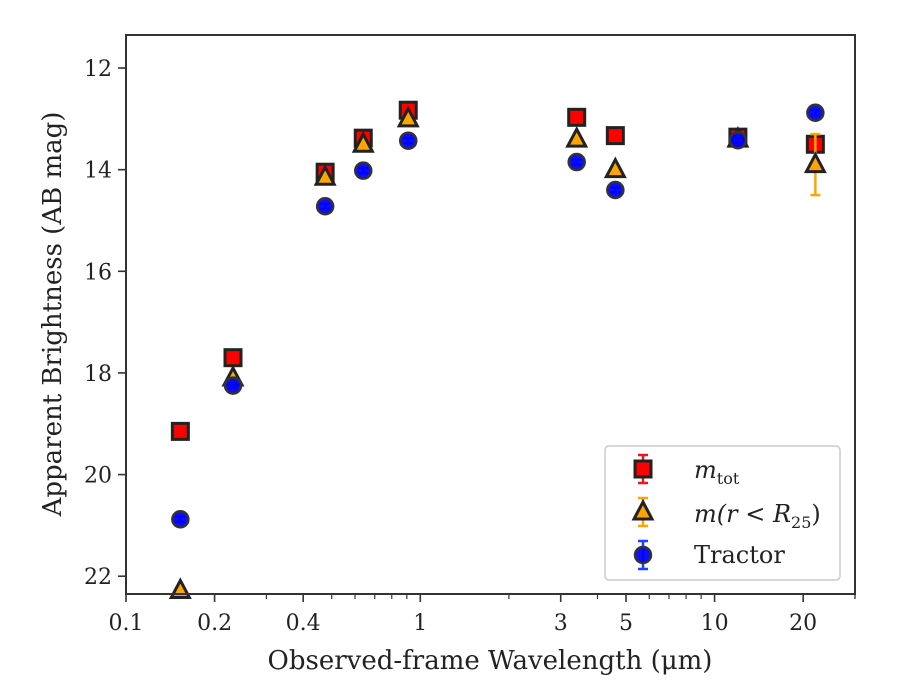  What do you see at coordinates (420, 623) in the screenshot?
I see `x-tick-label: 1` at bounding box center [420, 623].